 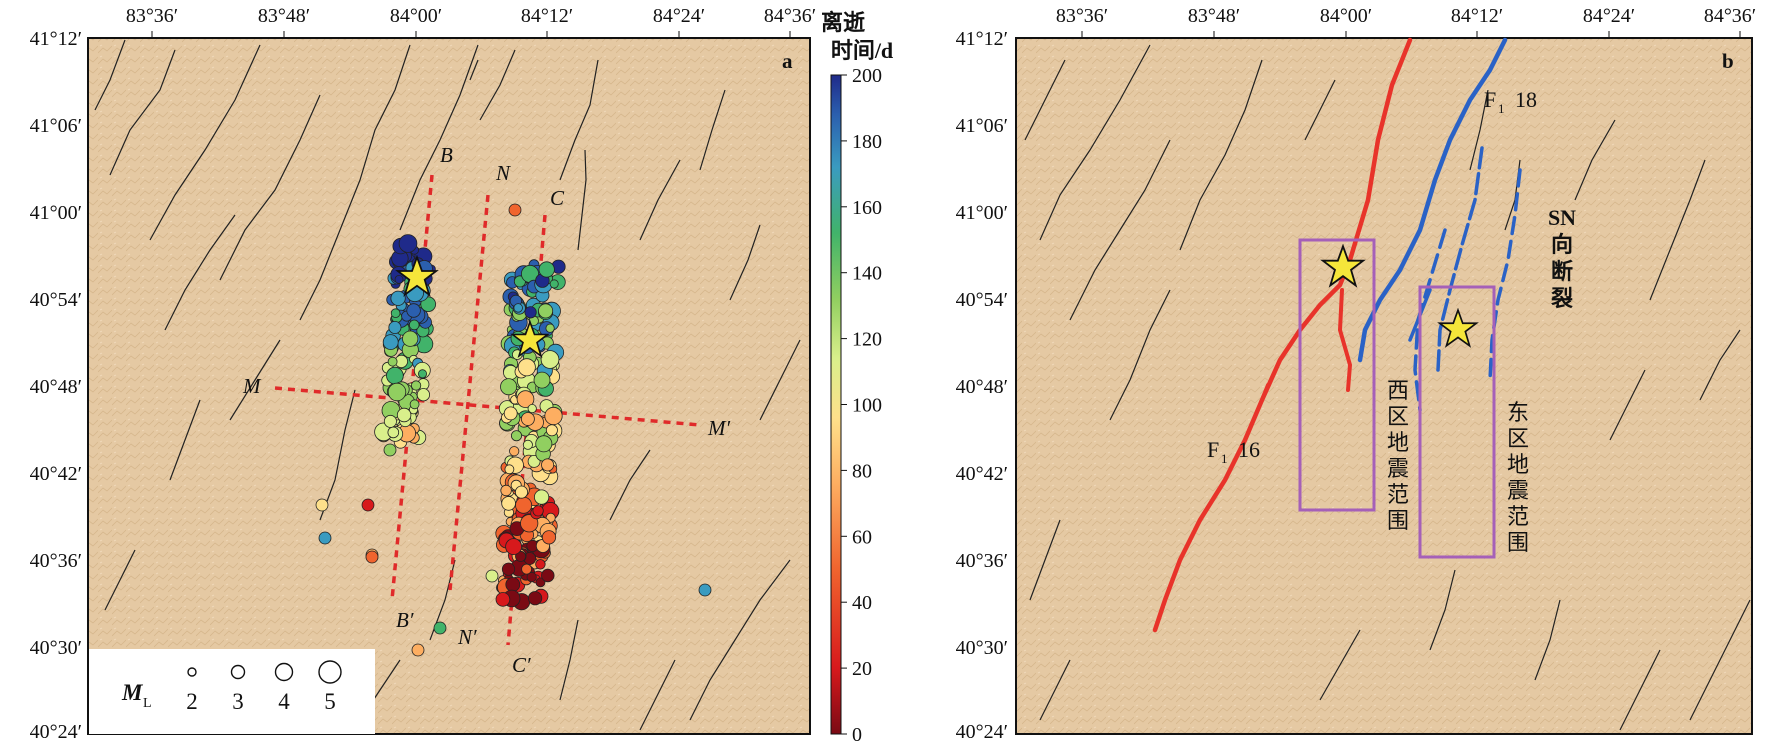 What do you see at coordinates (56, 300) in the screenshot?
I see `lat-tick-40-54-a: 40°54′` at bounding box center [56, 300].